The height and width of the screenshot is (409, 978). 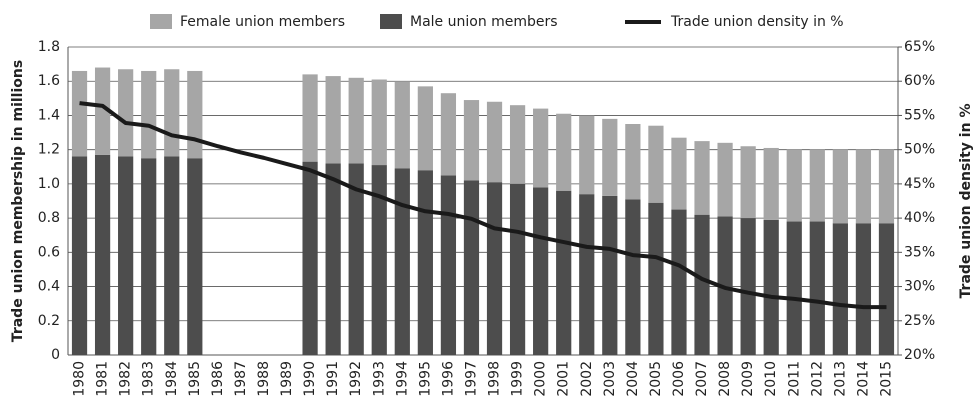 What do you see at coordinates (333, 379) in the screenshot?
I see `x-tick-label: 1991` at bounding box center [333, 379].